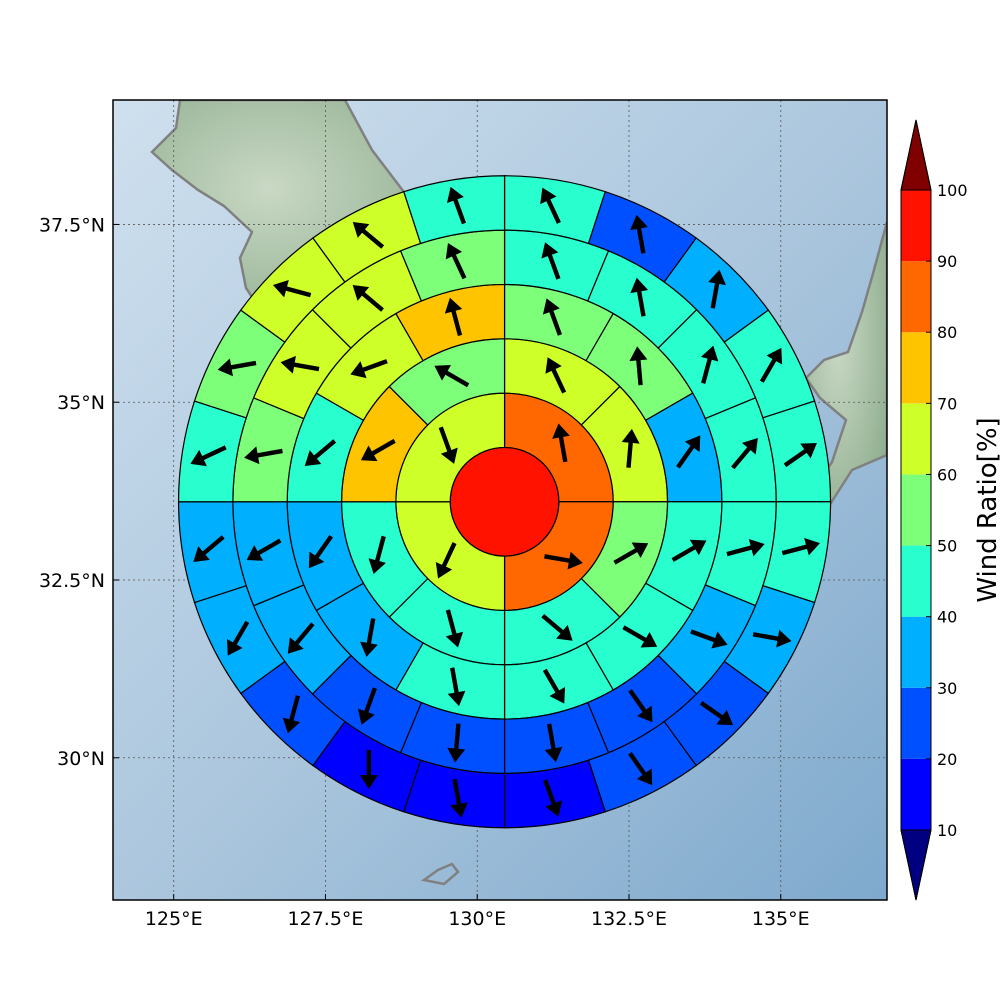  I want to click on colorbar-tick-label: 70, so click(947, 403).